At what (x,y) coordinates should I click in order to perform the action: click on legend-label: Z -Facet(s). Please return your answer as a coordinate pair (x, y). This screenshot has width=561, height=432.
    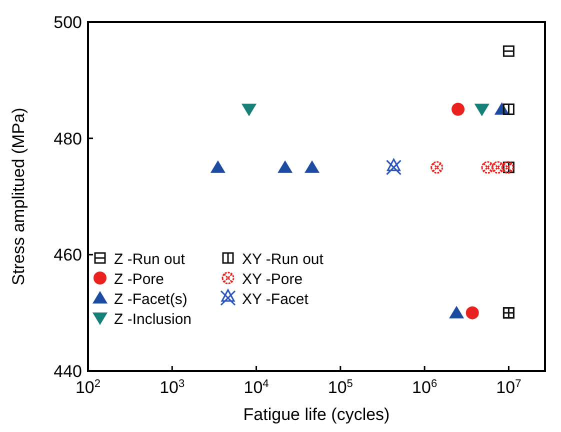
    Looking at the image, I should click on (151, 299).